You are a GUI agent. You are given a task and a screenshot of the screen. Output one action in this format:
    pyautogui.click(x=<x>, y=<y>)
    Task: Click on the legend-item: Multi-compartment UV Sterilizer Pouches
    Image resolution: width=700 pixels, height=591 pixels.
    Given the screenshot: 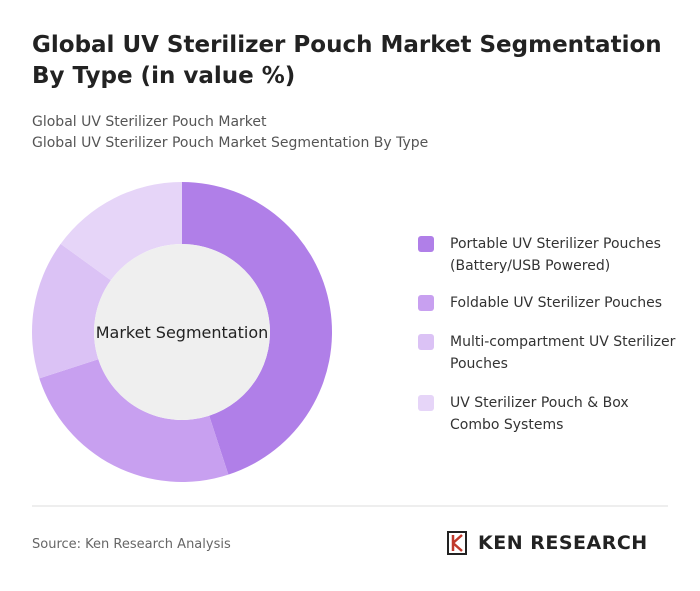 What is the action you would take?
    pyautogui.click(x=548, y=353)
    